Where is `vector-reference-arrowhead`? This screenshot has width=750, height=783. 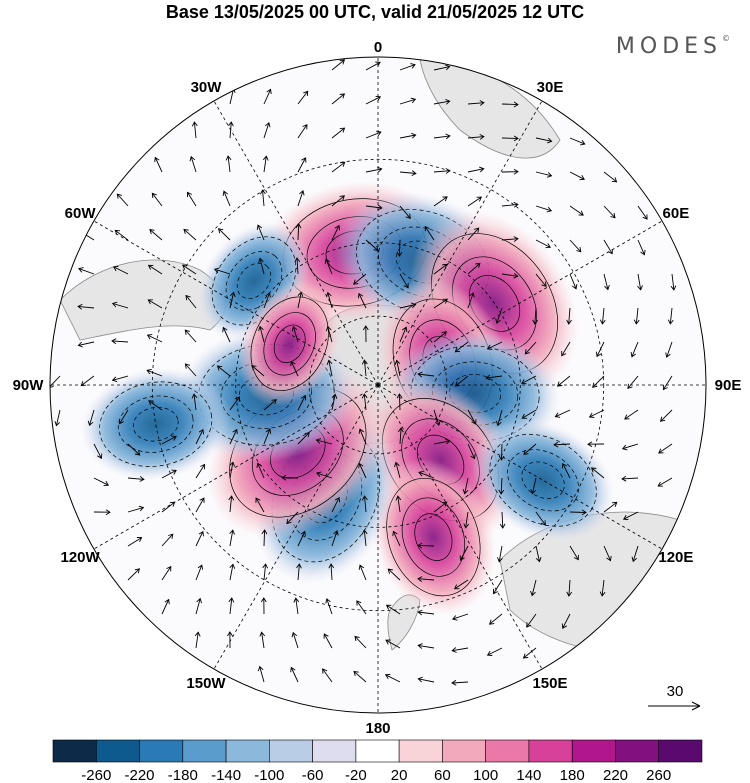 vector-reference-arrowhead is located at coordinates (696, 706).